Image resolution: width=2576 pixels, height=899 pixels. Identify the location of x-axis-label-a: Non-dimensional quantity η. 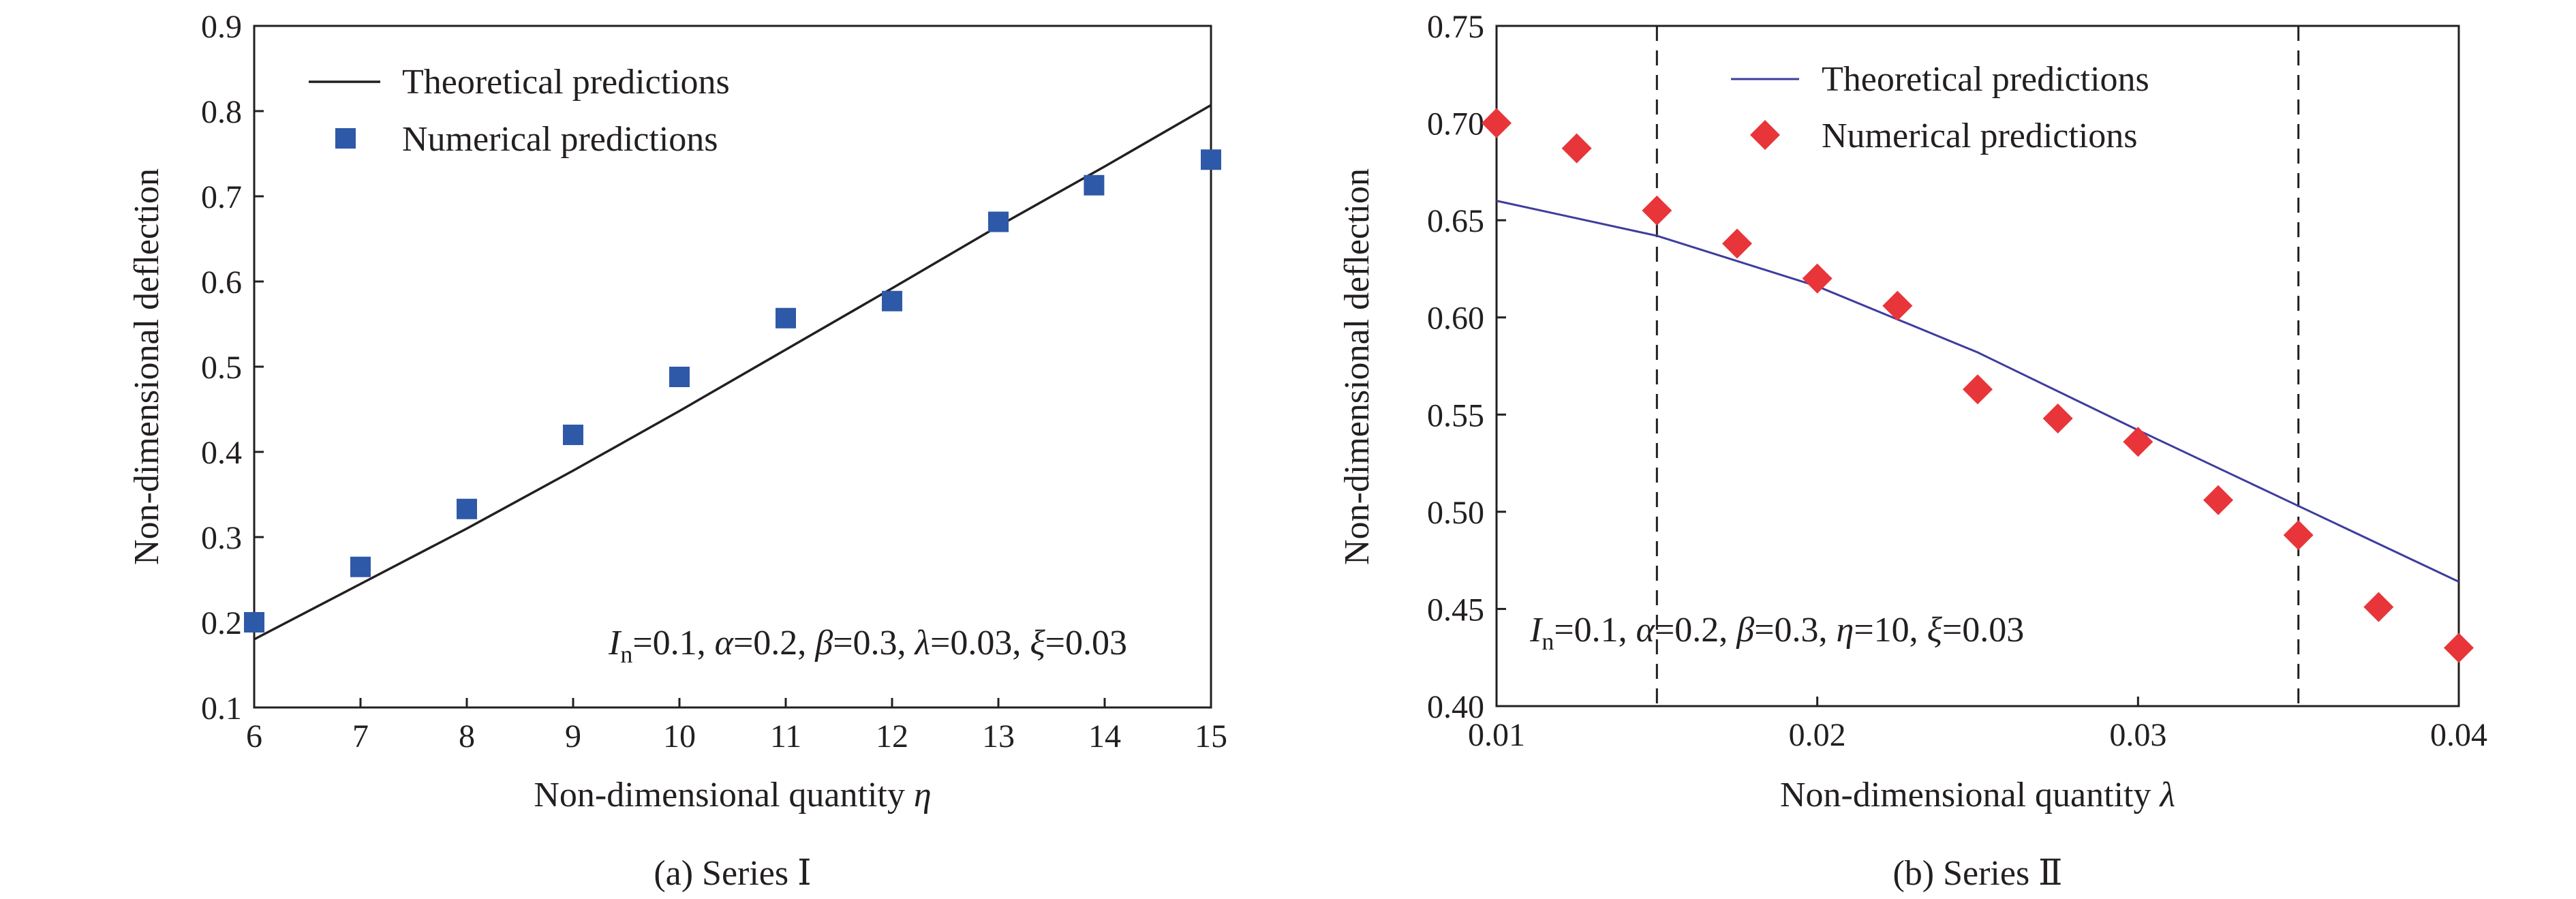
(733, 795).